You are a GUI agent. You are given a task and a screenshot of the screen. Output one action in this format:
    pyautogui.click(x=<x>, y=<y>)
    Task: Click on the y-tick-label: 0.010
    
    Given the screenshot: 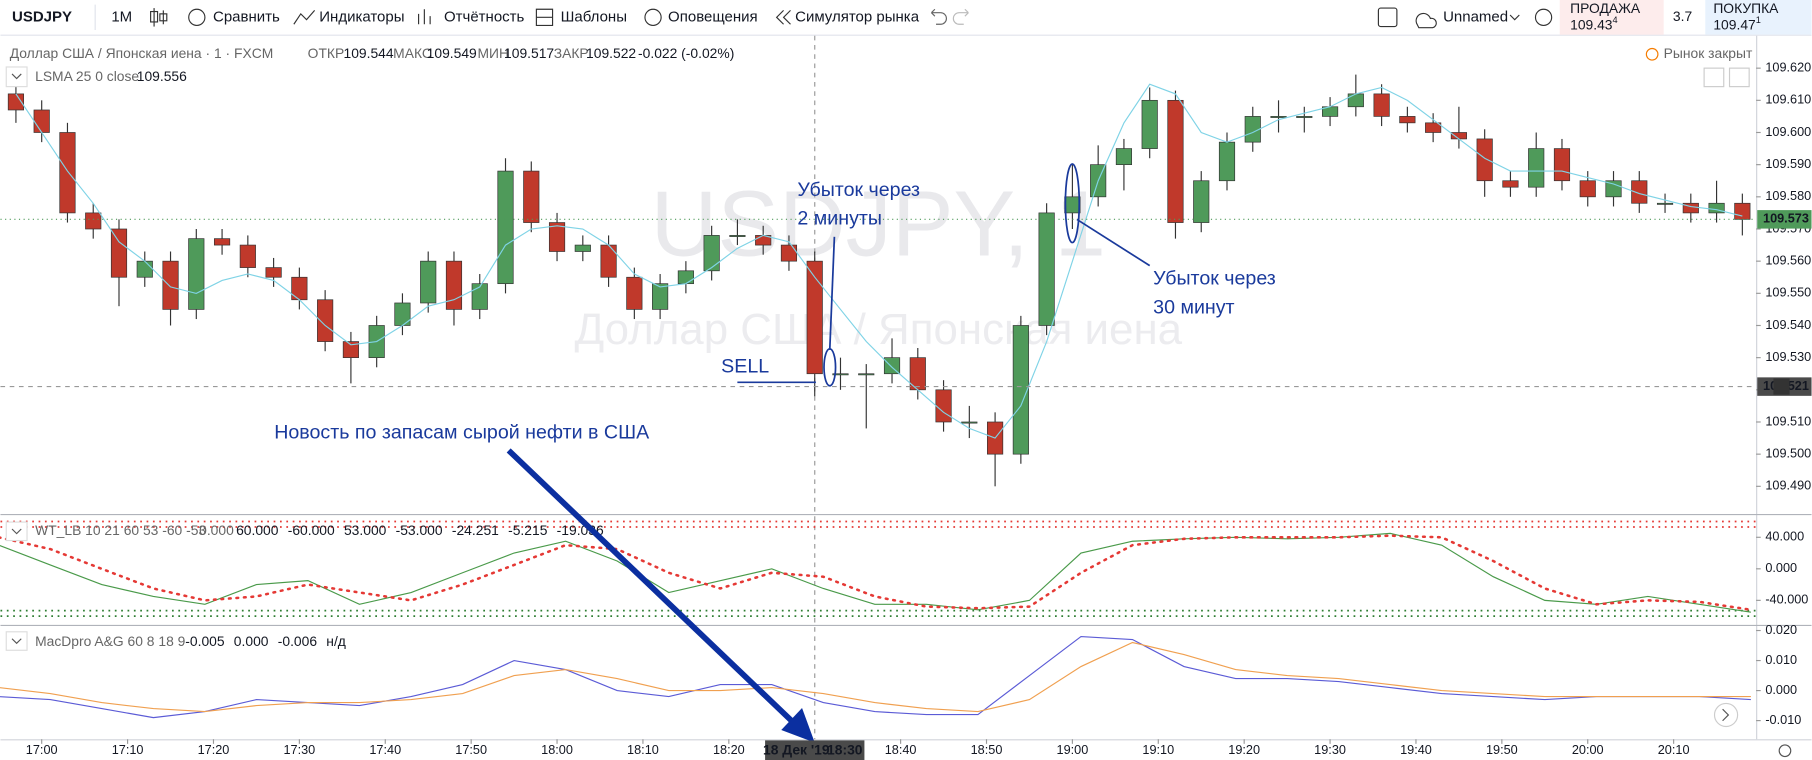 What is the action you would take?
    pyautogui.click(x=1781, y=660)
    